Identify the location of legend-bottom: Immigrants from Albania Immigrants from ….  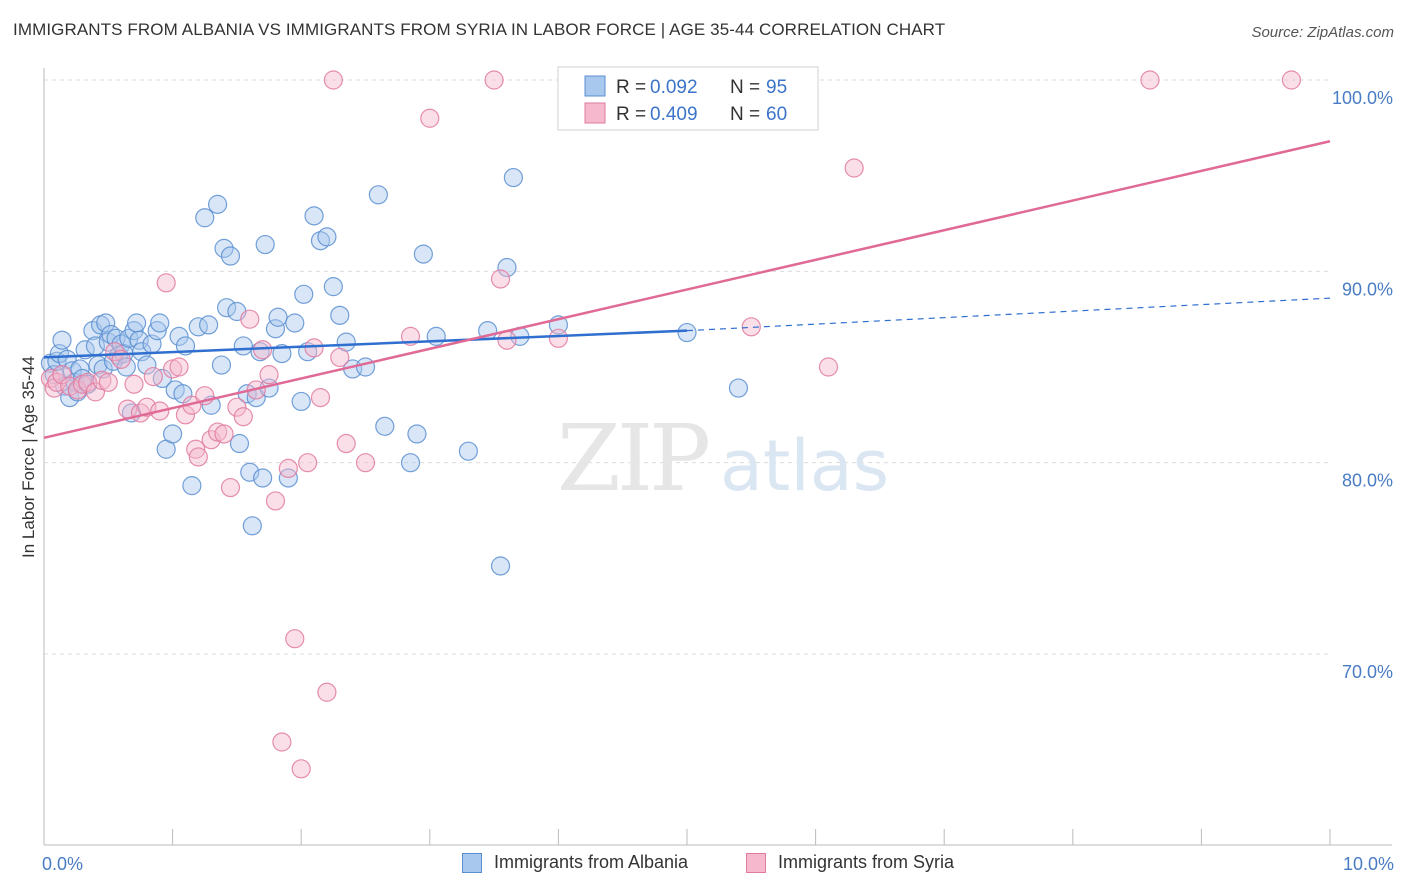
(703, 865).